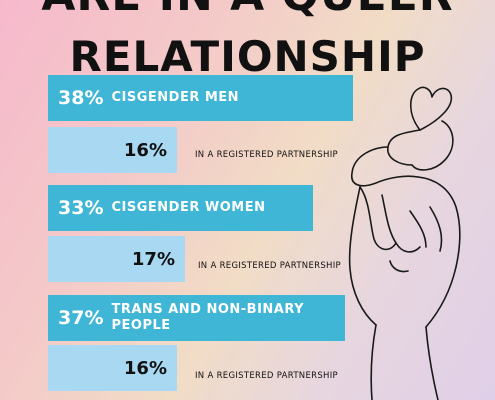  I want to click on bar-cisgender-men: 38% CISGENDER MEN, so click(200, 98).